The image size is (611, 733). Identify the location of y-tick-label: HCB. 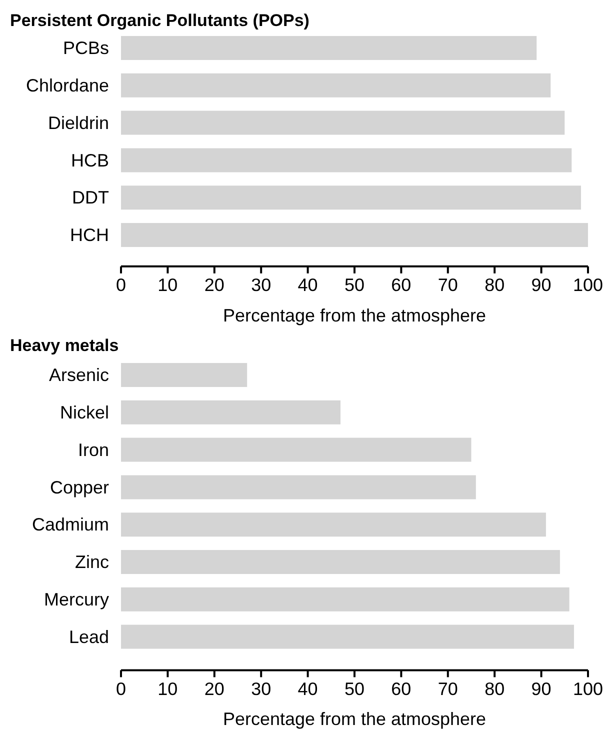
(90, 160).